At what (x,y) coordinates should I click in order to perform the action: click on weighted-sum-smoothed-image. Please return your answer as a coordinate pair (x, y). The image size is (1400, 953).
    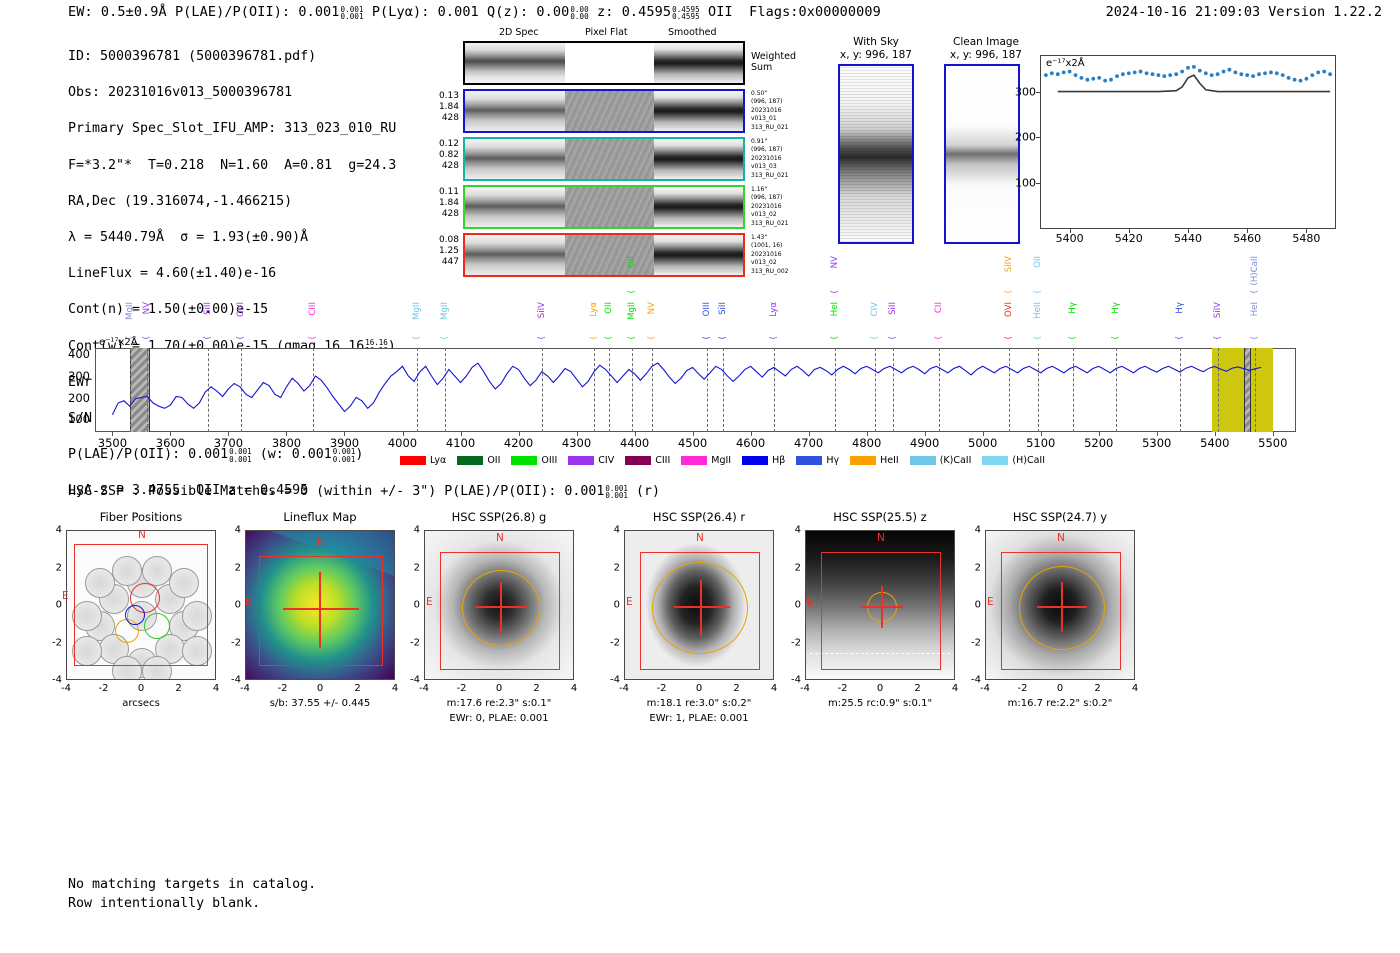
    Looking at the image, I should click on (698, 63).